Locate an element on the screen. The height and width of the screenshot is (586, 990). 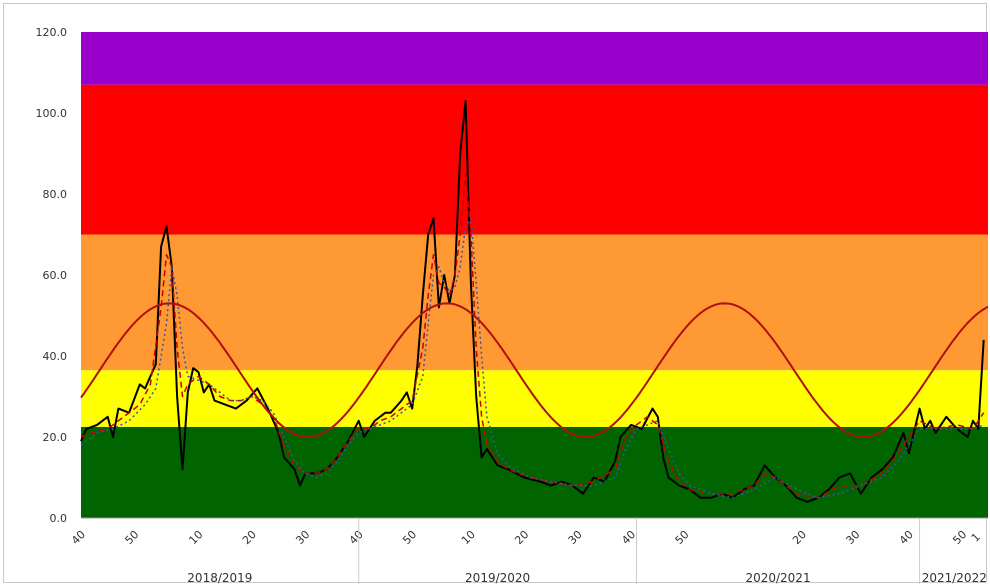
y-tick-label: 20.0 is located at coordinates (55, 437).